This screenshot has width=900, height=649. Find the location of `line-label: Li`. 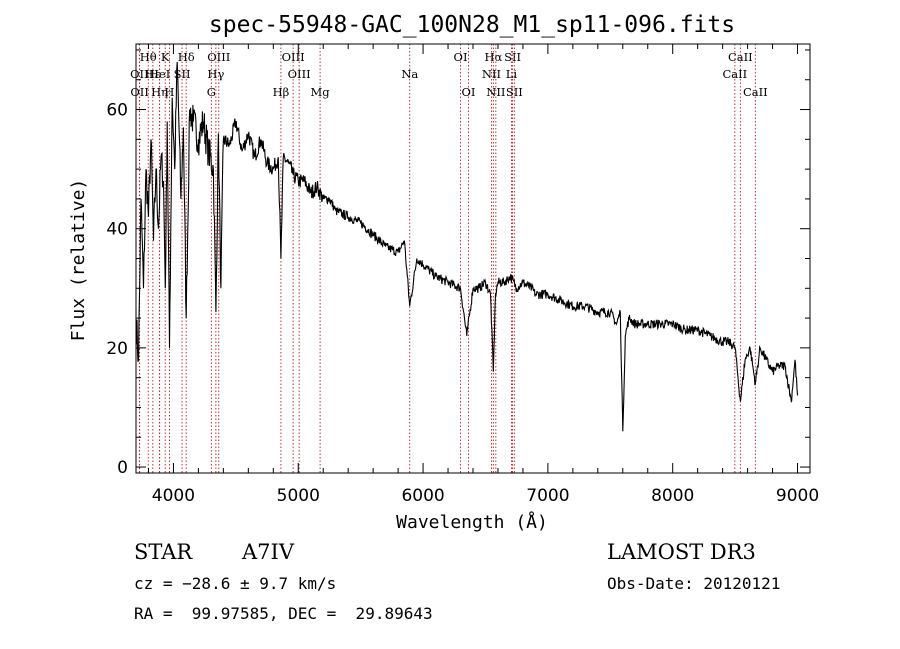

line-label: Li is located at coordinates (512, 74).